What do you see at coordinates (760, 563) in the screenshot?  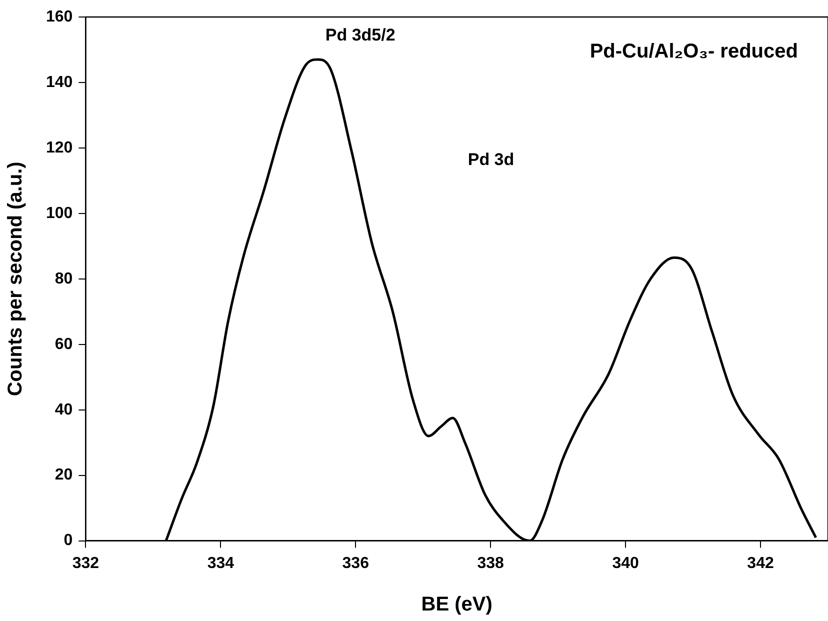 I see `x-tick-label: 342` at bounding box center [760, 563].